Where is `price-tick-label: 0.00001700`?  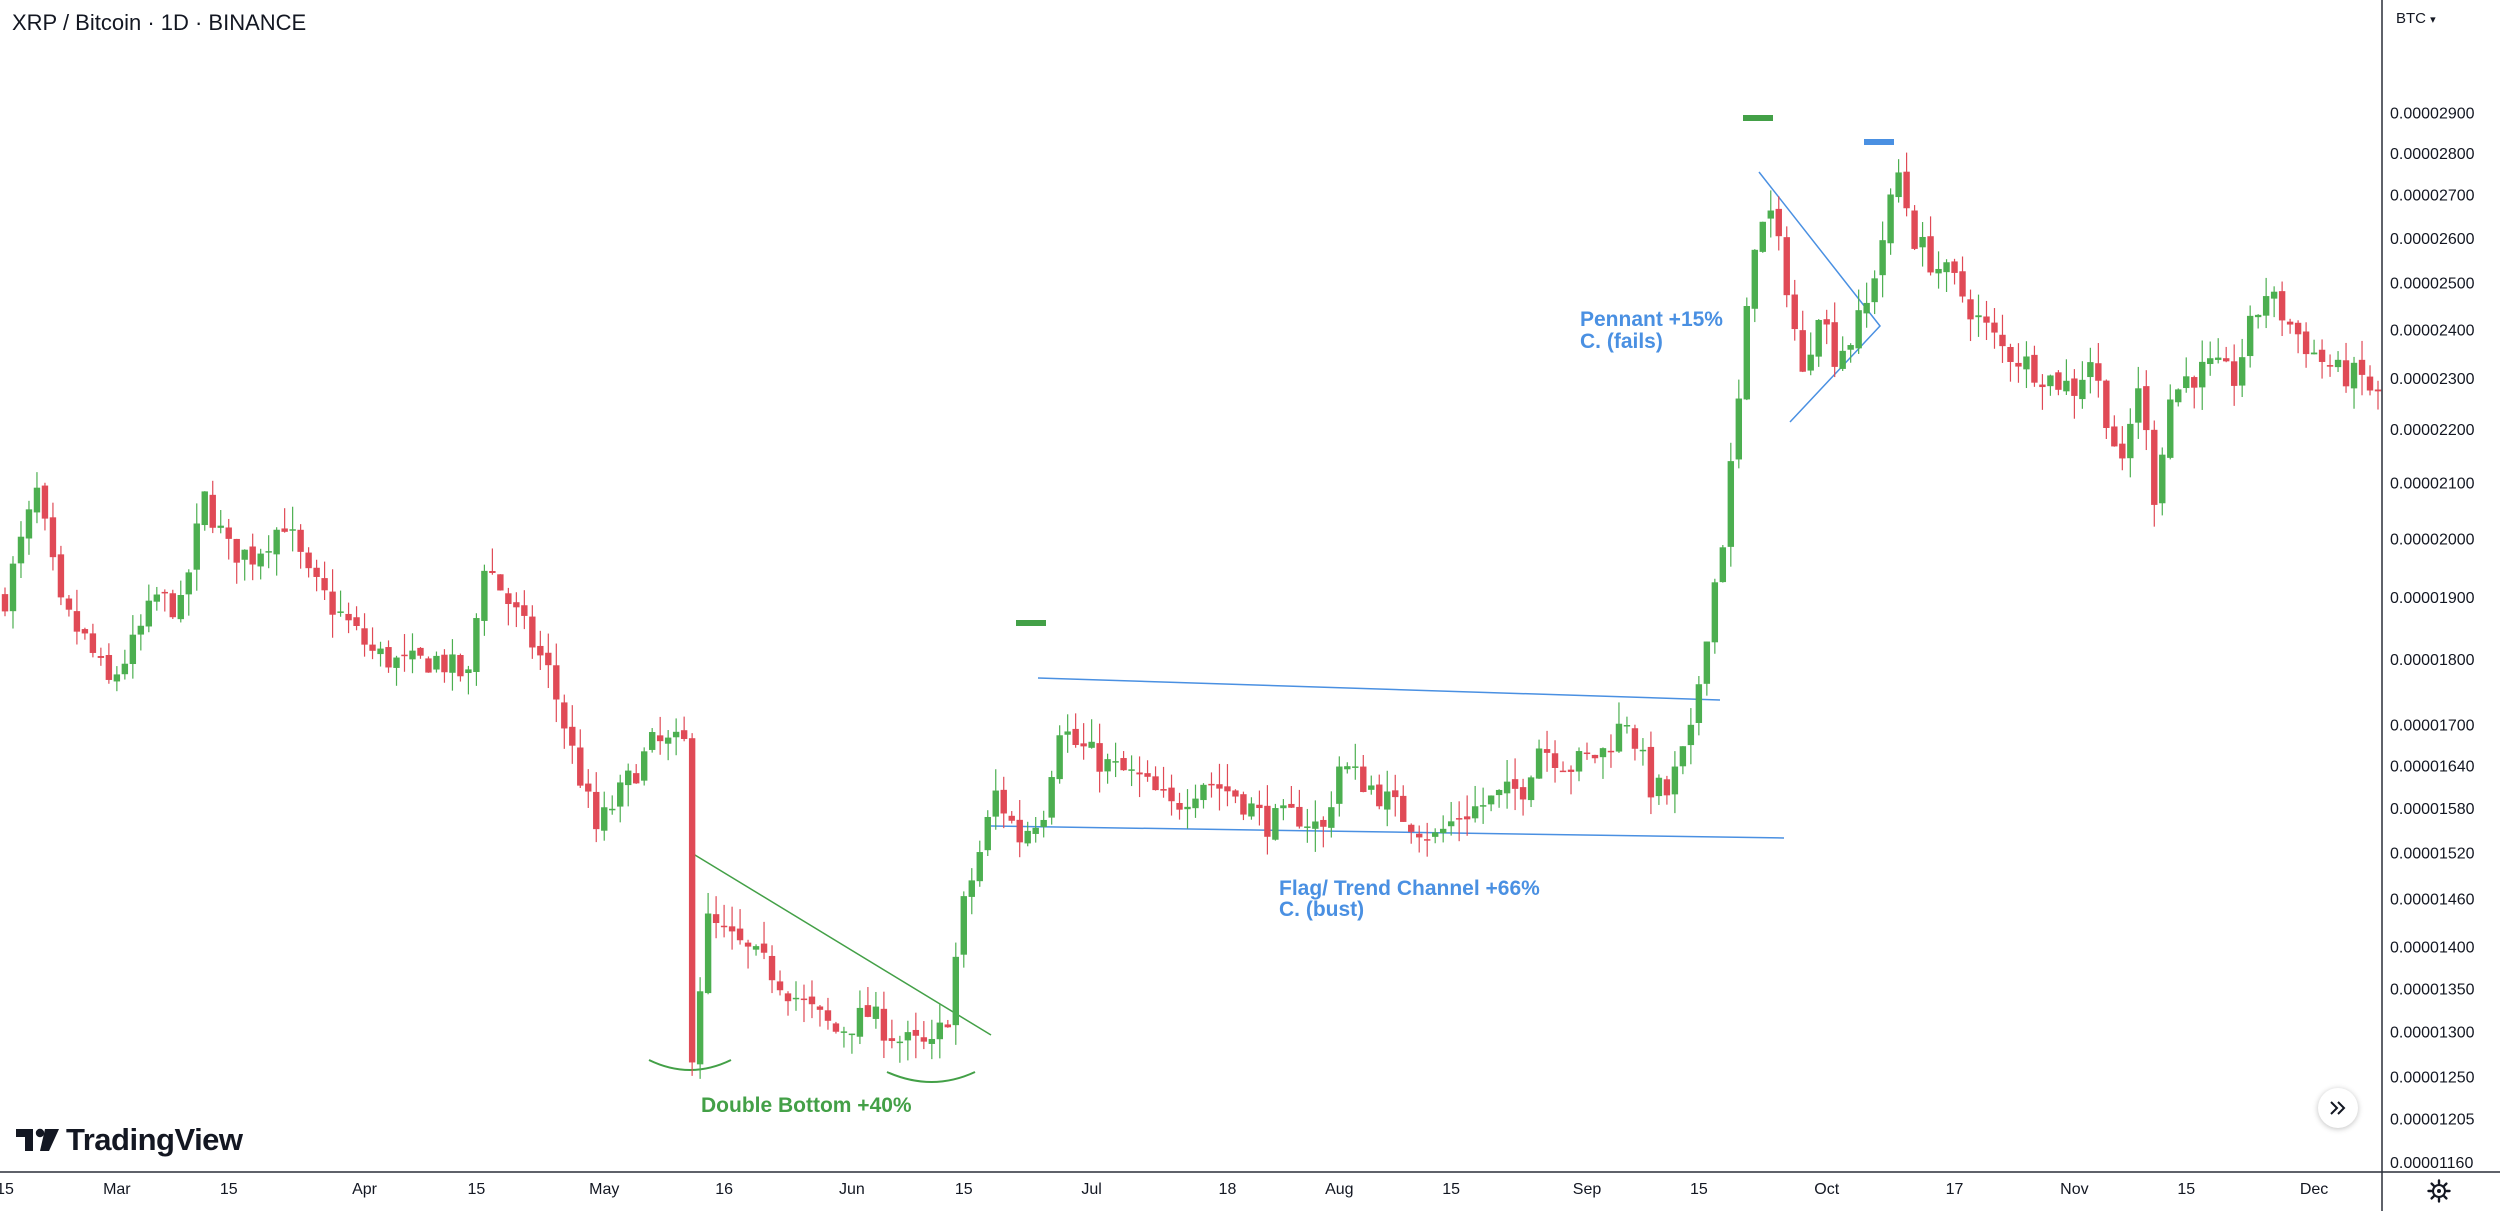 price-tick-label: 0.00001700 is located at coordinates (2432, 725).